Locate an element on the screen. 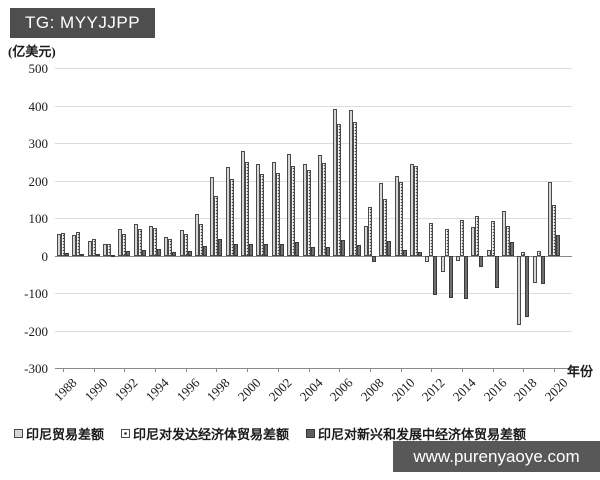  bar-1997-series2 is located at coordinates (201, 239).